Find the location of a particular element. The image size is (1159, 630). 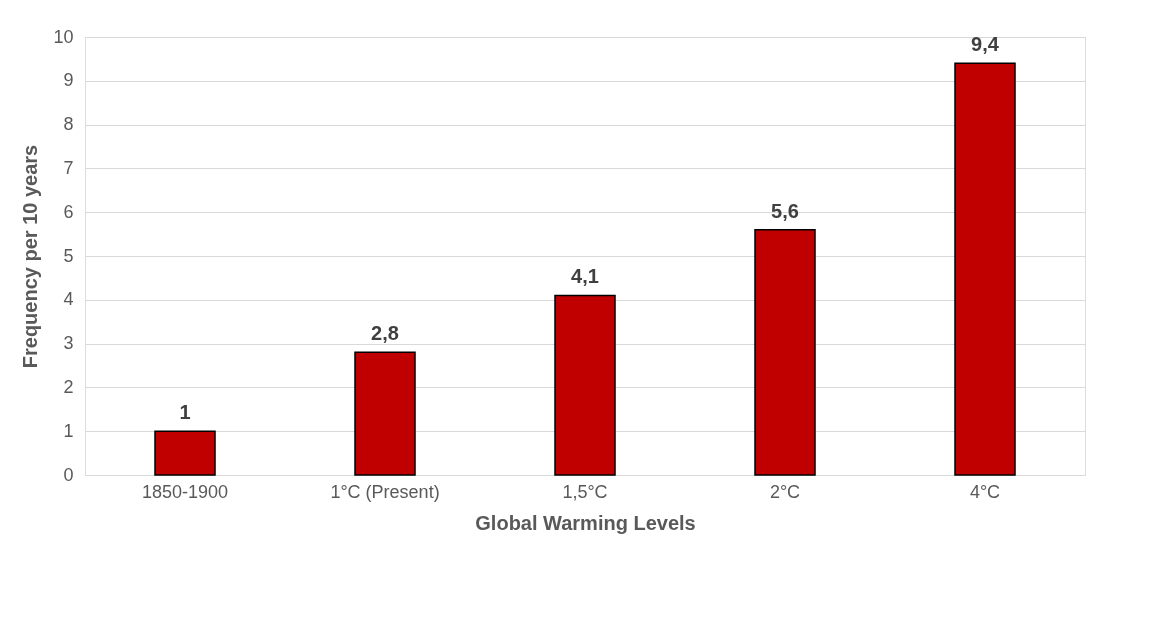

y-tick-label: 4 is located at coordinates (68, 299).